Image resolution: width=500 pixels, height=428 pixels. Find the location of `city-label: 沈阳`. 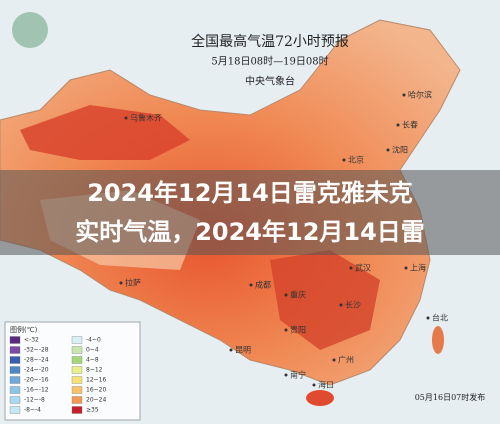

city-label: 沈阳 is located at coordinates (400, 150).